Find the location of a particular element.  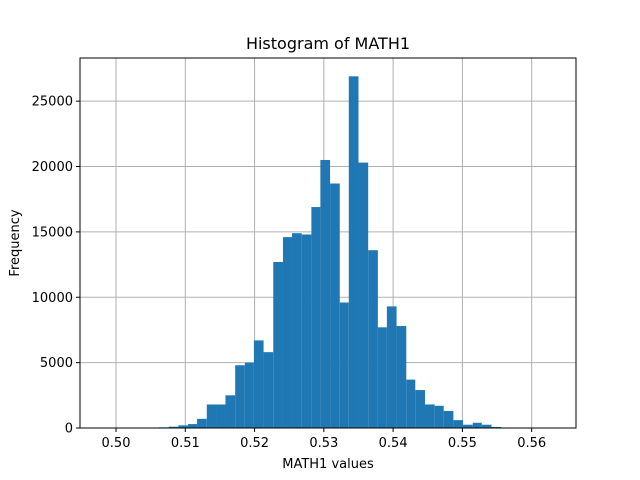

x-axis-label: MATH1 values is located at coordinates (328, 464).